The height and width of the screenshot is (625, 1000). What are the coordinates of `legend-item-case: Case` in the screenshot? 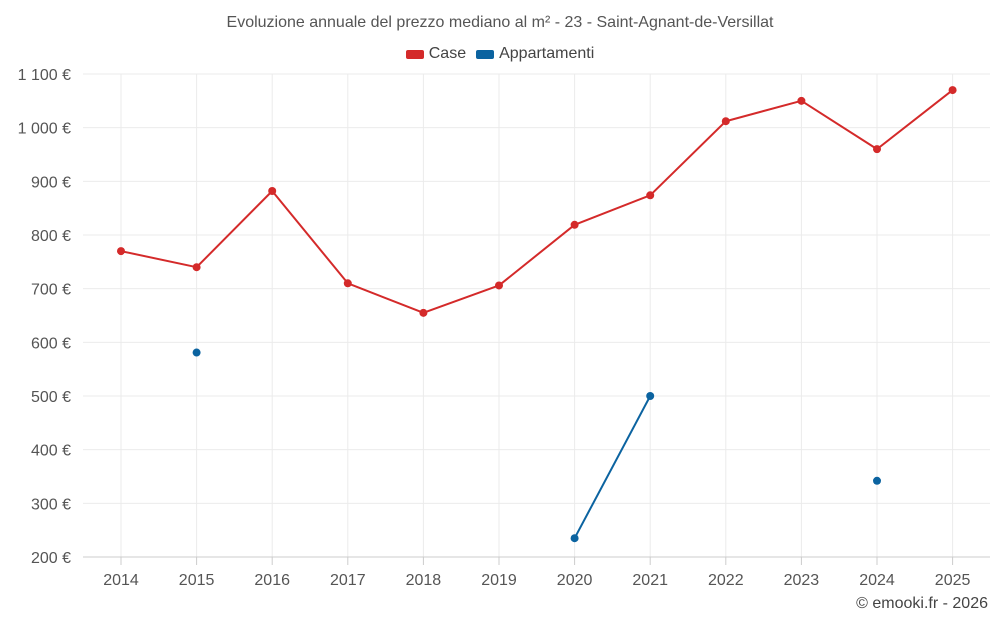 It's located at (436, 54).